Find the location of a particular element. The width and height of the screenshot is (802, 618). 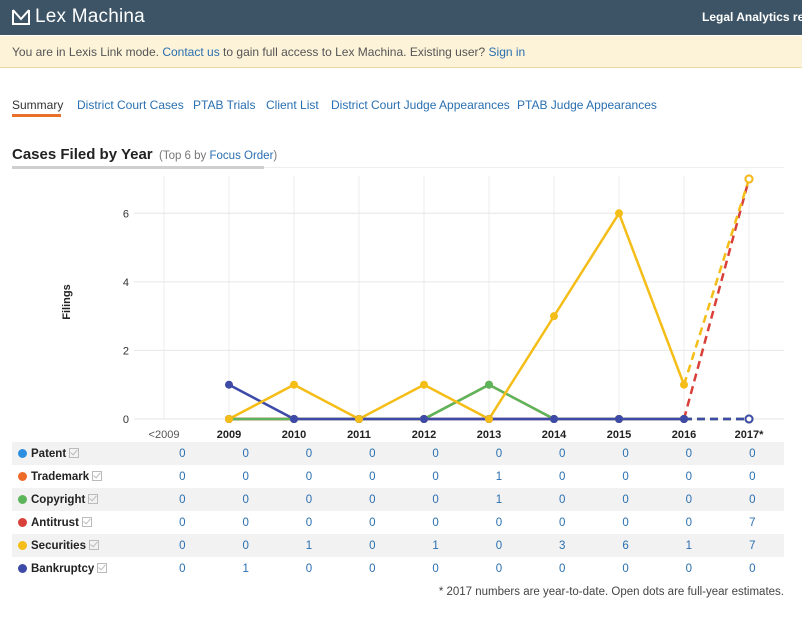

logo: Lex Machina is located at coordinates (78, 17).